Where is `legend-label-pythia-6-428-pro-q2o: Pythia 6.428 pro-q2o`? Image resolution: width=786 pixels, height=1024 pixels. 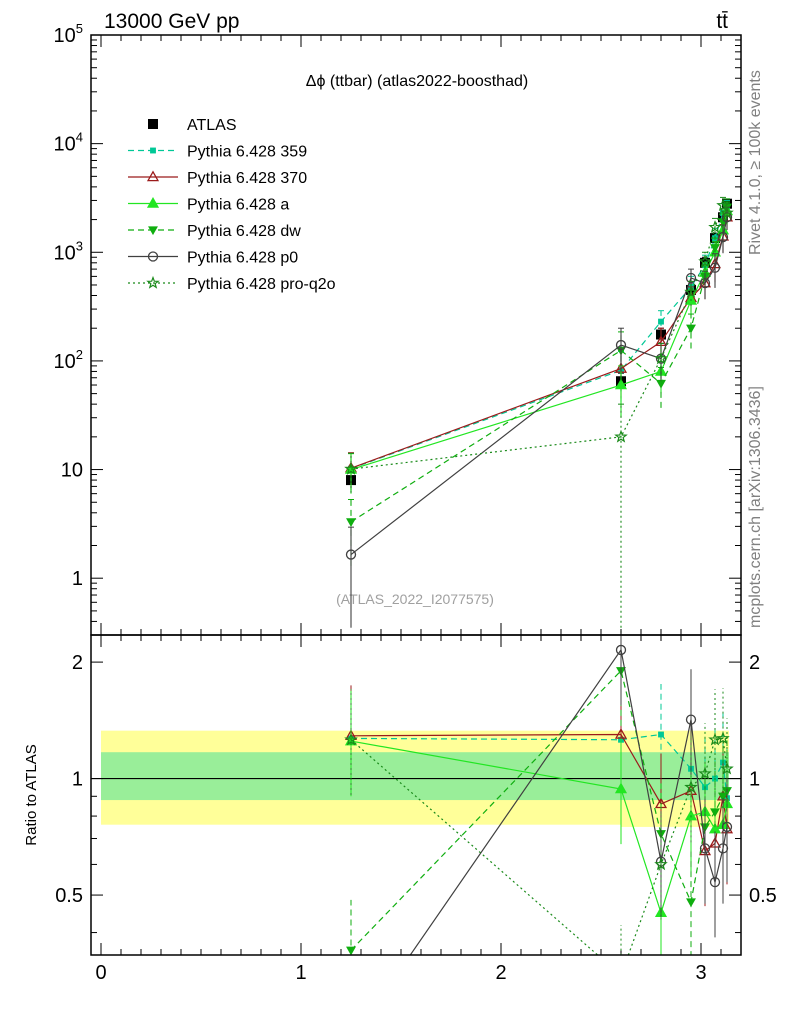
legend-label-pythia-6-428-pro-q2o: Pythia 6.428 pro-q2o is located at coordinates (261, 284).